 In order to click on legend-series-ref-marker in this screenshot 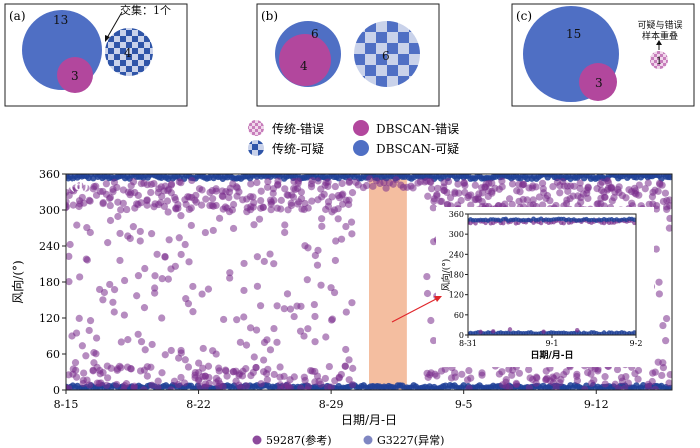, I will do `click(257, 440)`.